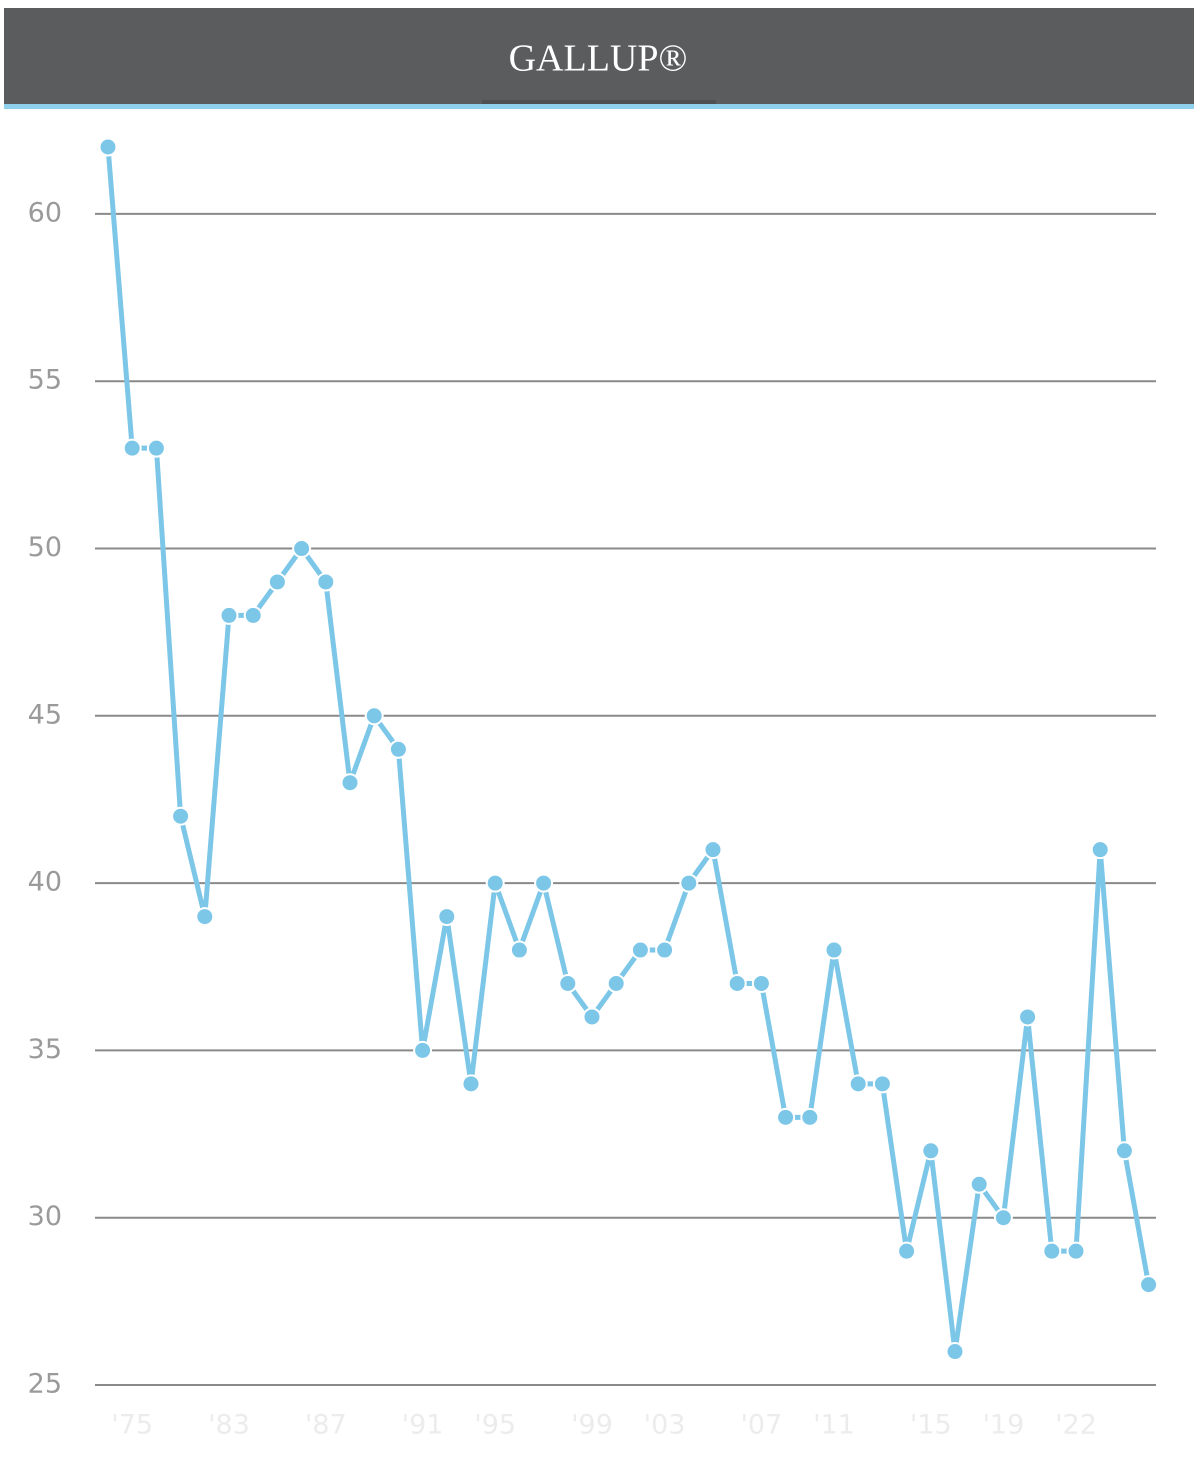  What do you see at coordinates (598, 59) in the screenshot?
I see `chart-title: GALLUP®` at bounding box center [598, 59].